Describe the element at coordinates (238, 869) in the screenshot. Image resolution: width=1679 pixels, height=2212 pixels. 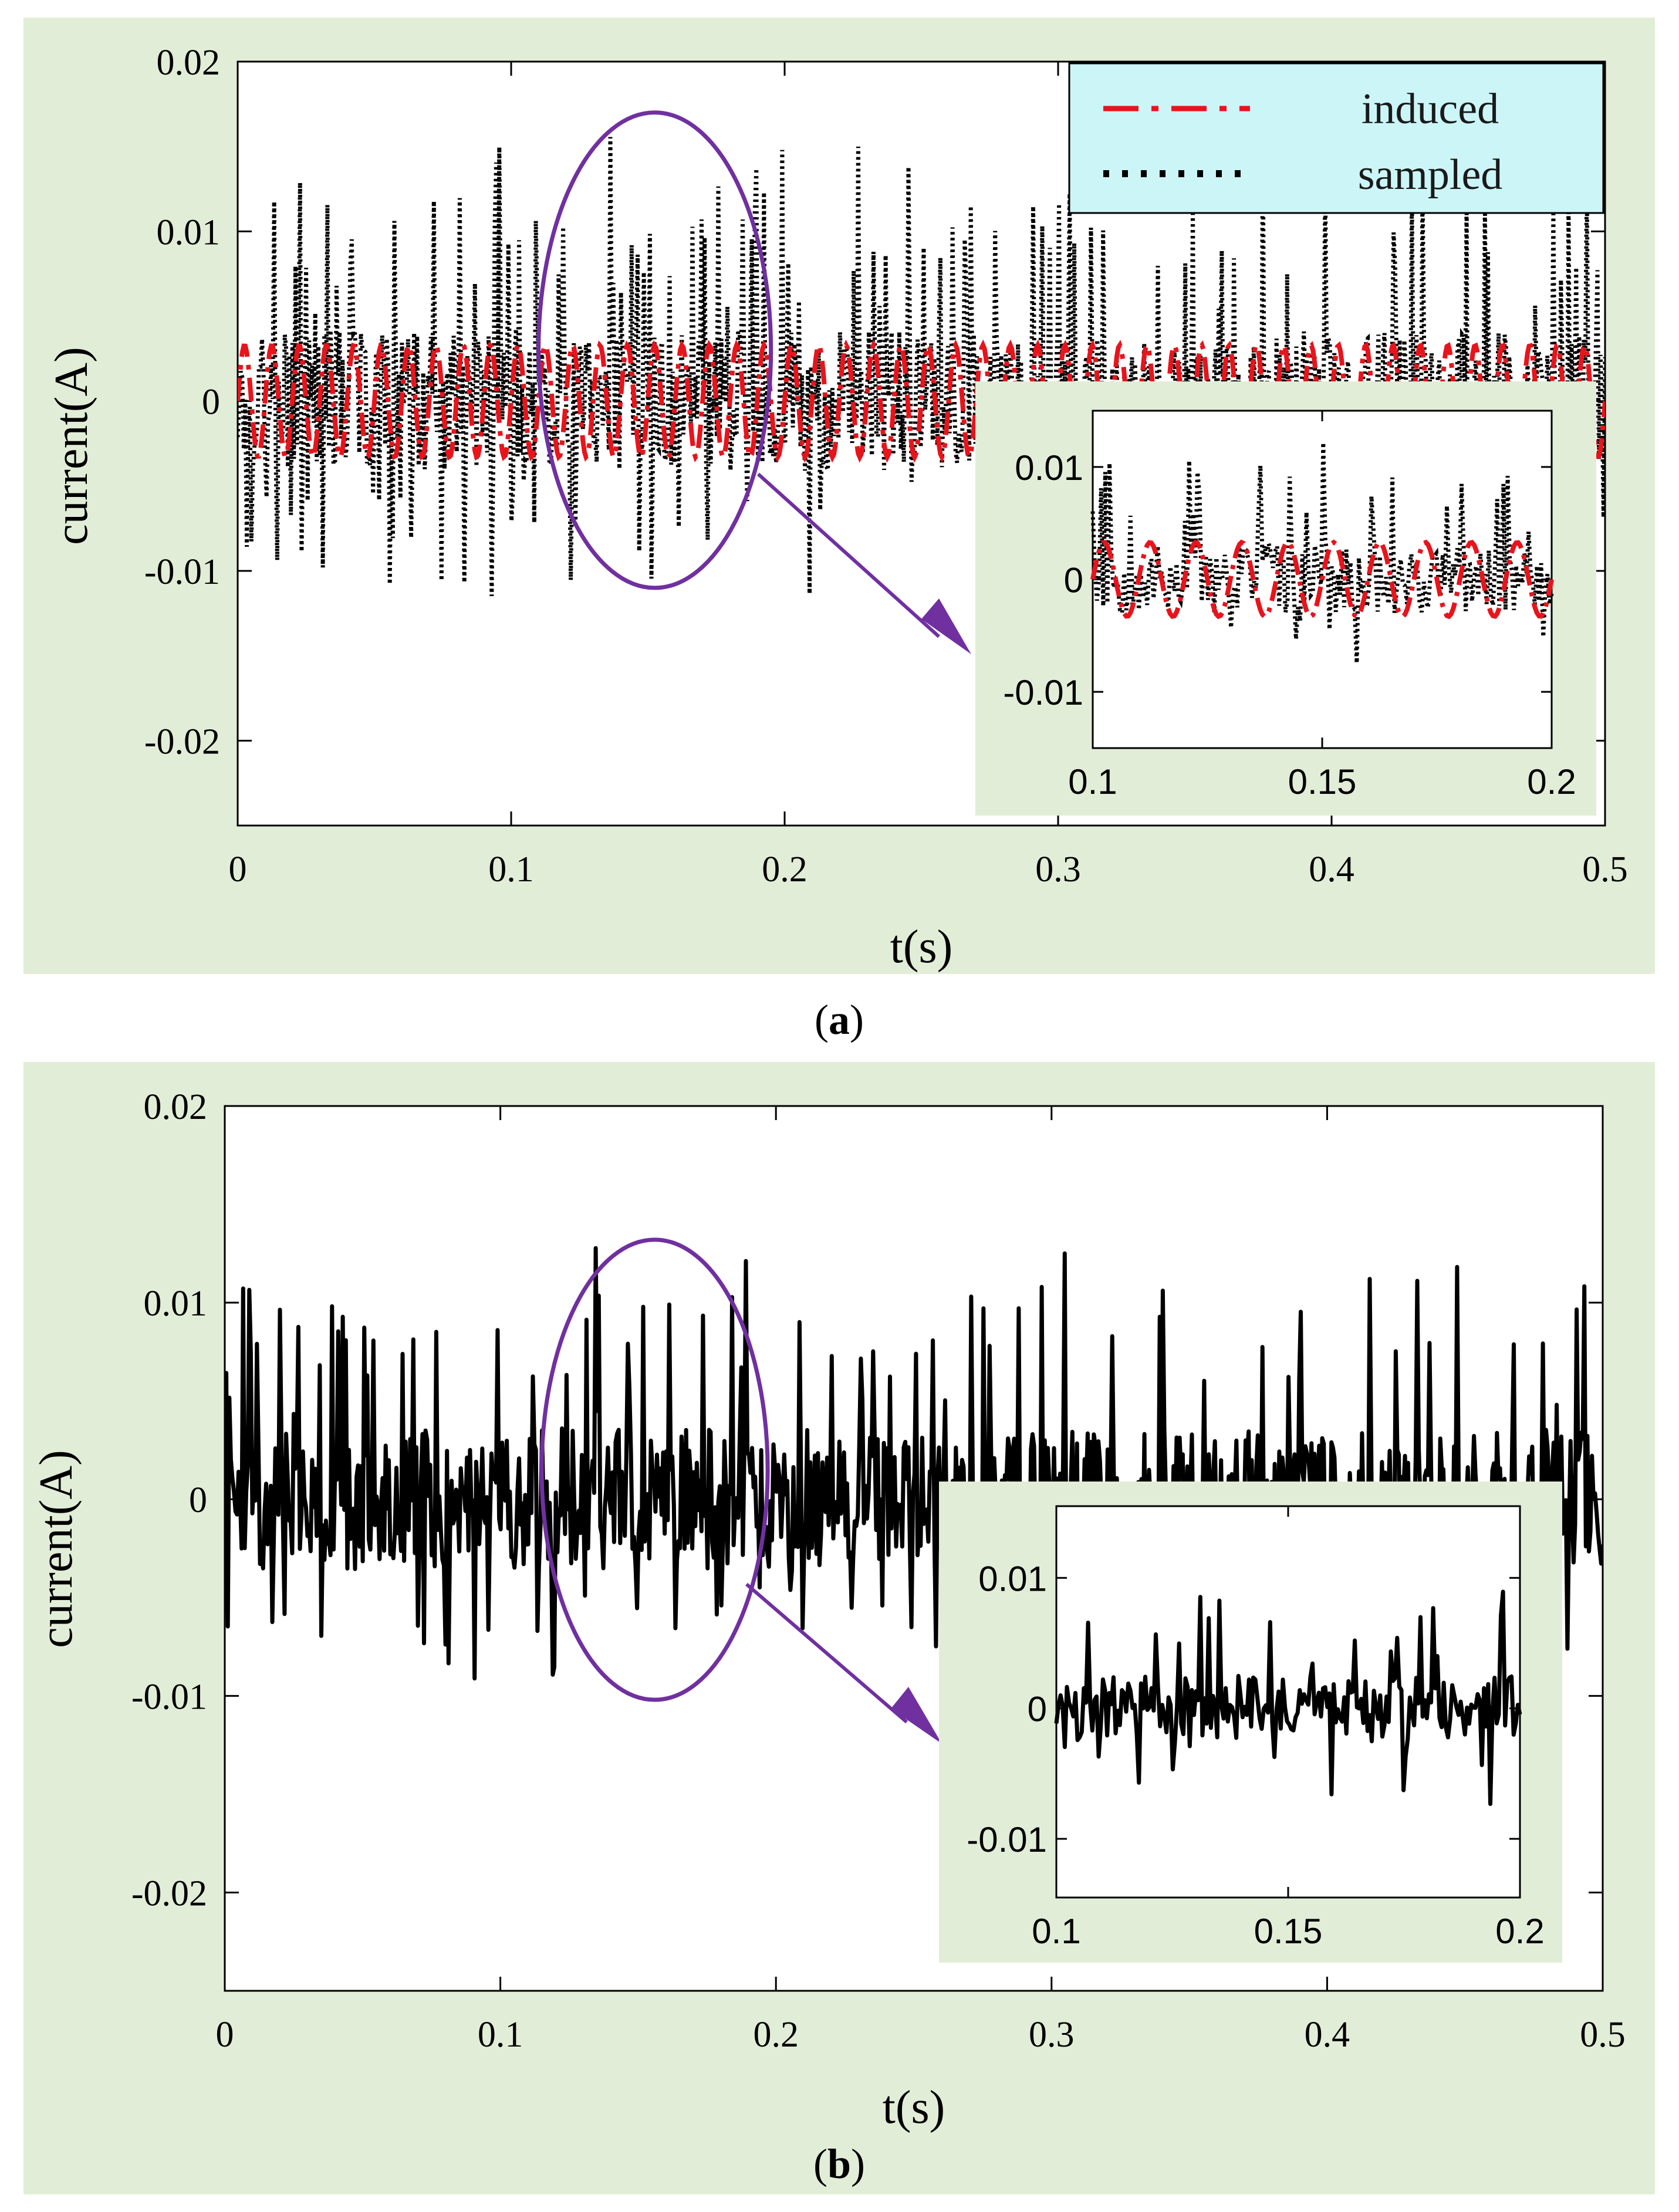
I see `panel-a-xtick-label: 0` at that location.